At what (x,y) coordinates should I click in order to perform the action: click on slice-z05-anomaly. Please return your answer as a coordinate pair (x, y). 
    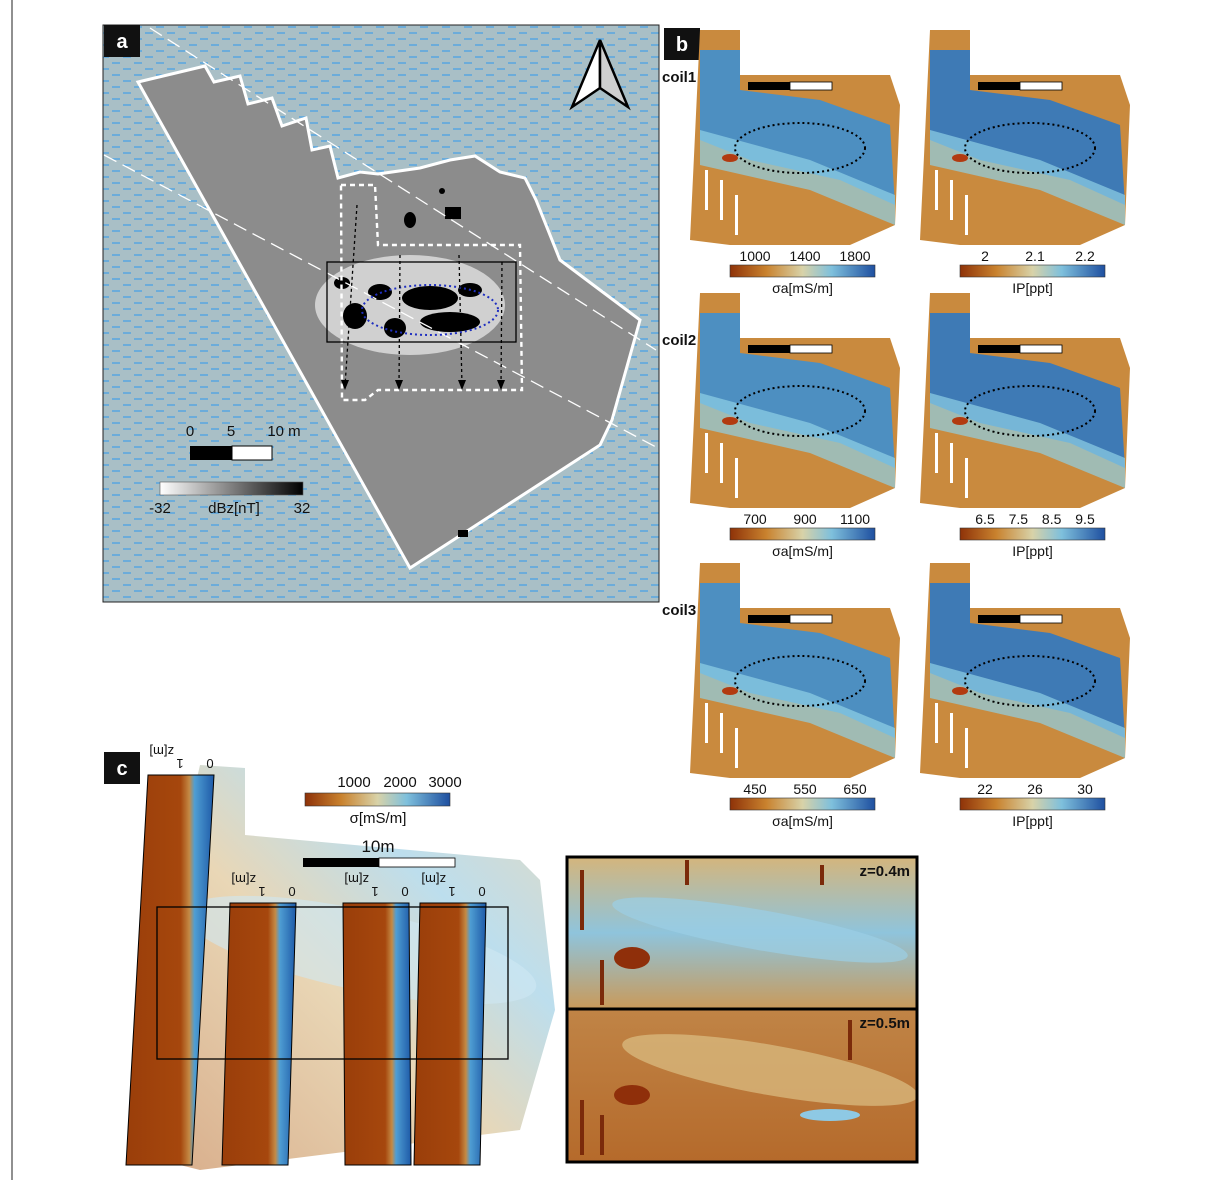
    Looking at the image, I should click on (632, 1095).